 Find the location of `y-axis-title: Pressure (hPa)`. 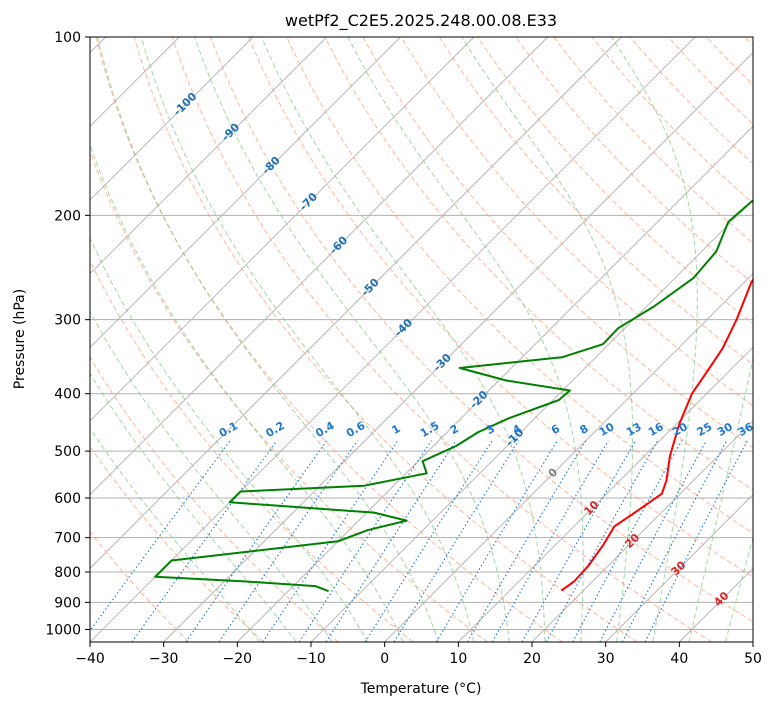

y-axis-title: Pressure (hPa) is located at coordinates (20, 339).